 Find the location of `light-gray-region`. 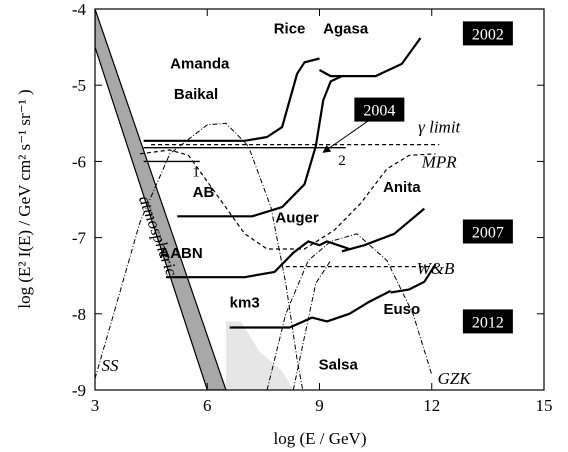

light-gray-region is located at coordinates (260, 355).